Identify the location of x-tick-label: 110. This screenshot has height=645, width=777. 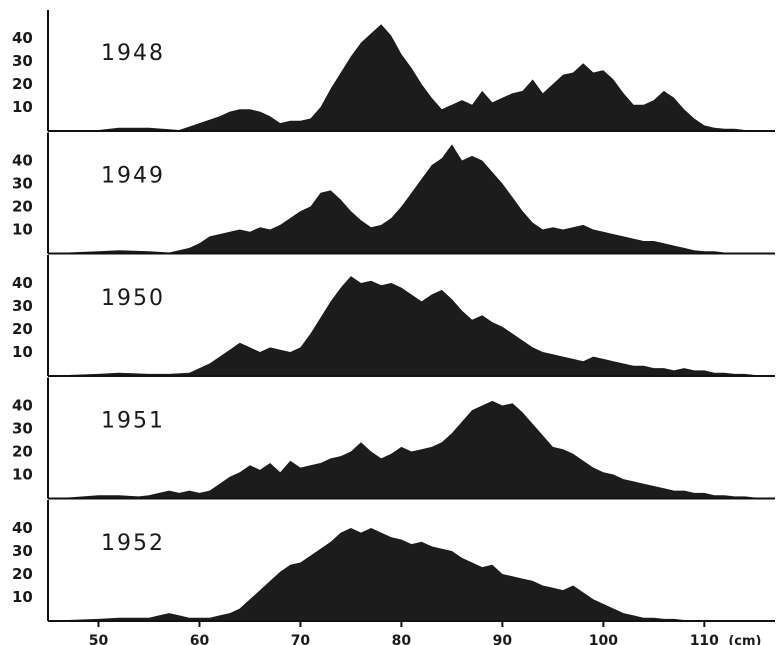
(704, 639).